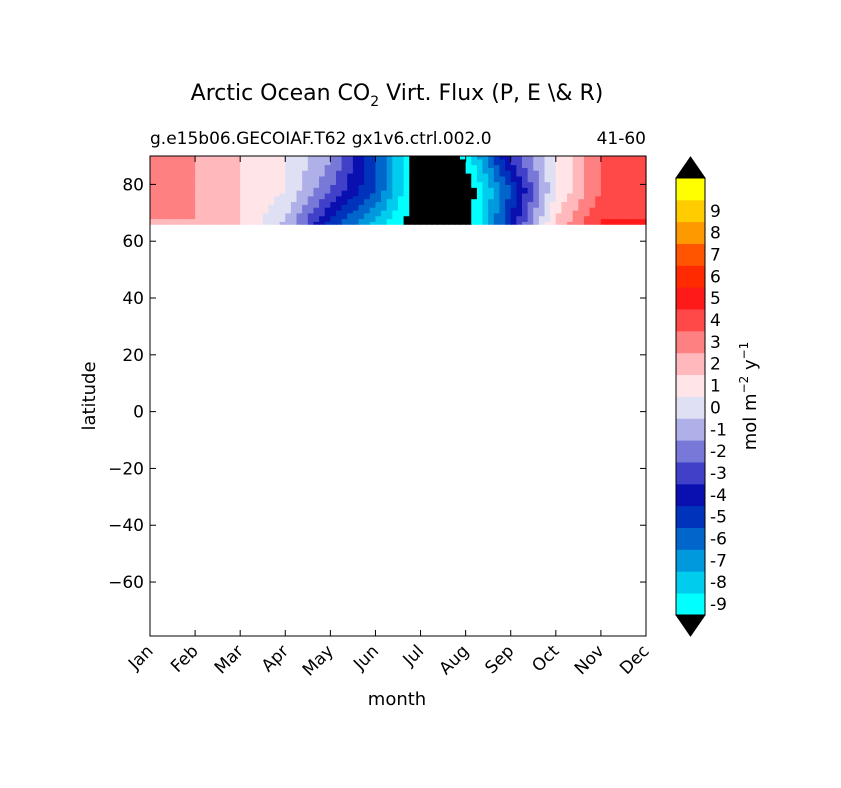 The image size is (841, 788). What do you see at coordinates (715, 255) in the screenshot?
I see `colorbar-tick-label: 7` at bounding box center [715, 255].